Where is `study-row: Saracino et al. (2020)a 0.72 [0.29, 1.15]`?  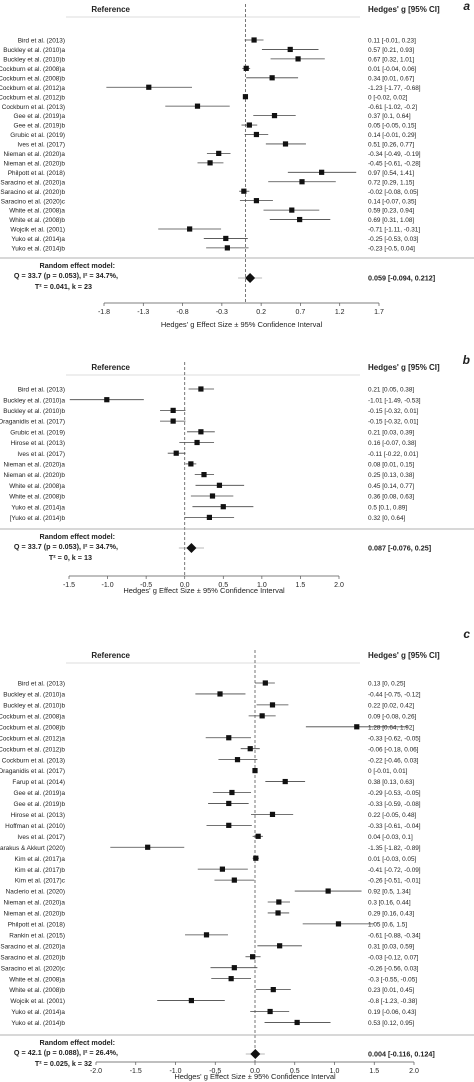
study-row: Saracino et al. (2020)a 0.72 [0.29, 1.15] is located at coordinates (207, 182).